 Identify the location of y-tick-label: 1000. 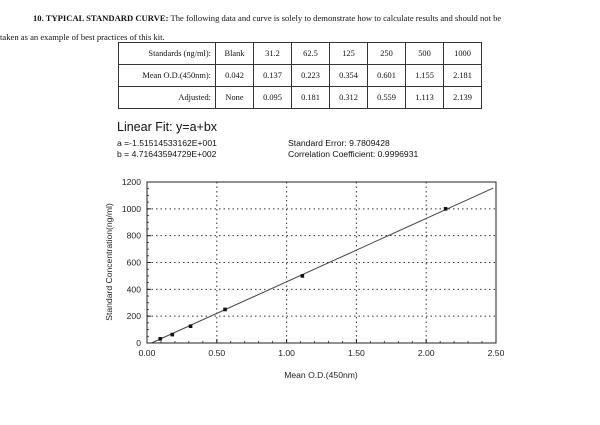
(131, 209).